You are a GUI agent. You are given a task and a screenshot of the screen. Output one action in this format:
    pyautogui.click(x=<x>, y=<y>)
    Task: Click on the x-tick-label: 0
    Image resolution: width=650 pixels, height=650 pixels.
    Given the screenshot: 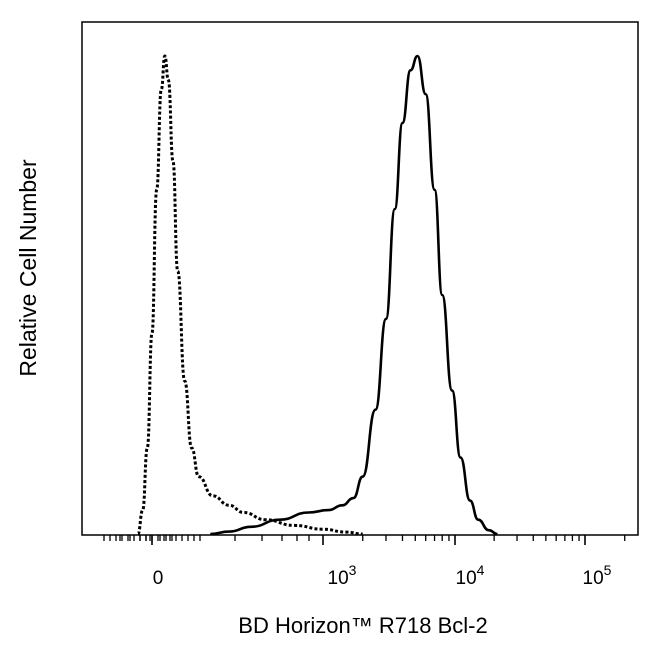 What is the action you would take?
    pyautogui.click(x=158, y=578)
    